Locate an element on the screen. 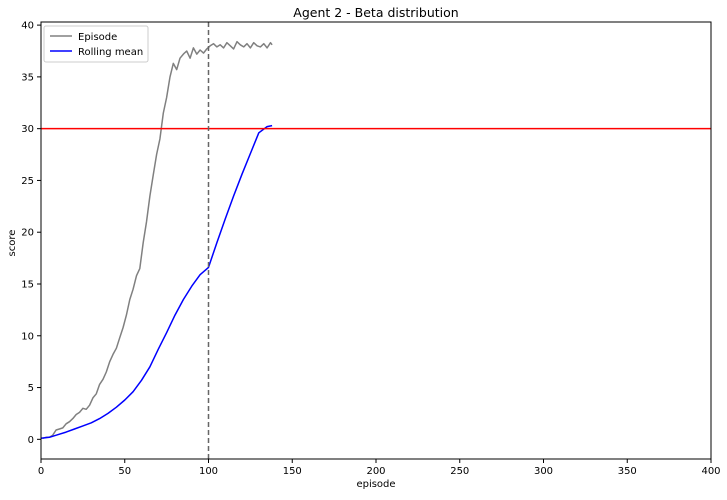 The width and height of the screenshot is (727, 500). y-tick-label: 15 is located at coordinates (27, 284).